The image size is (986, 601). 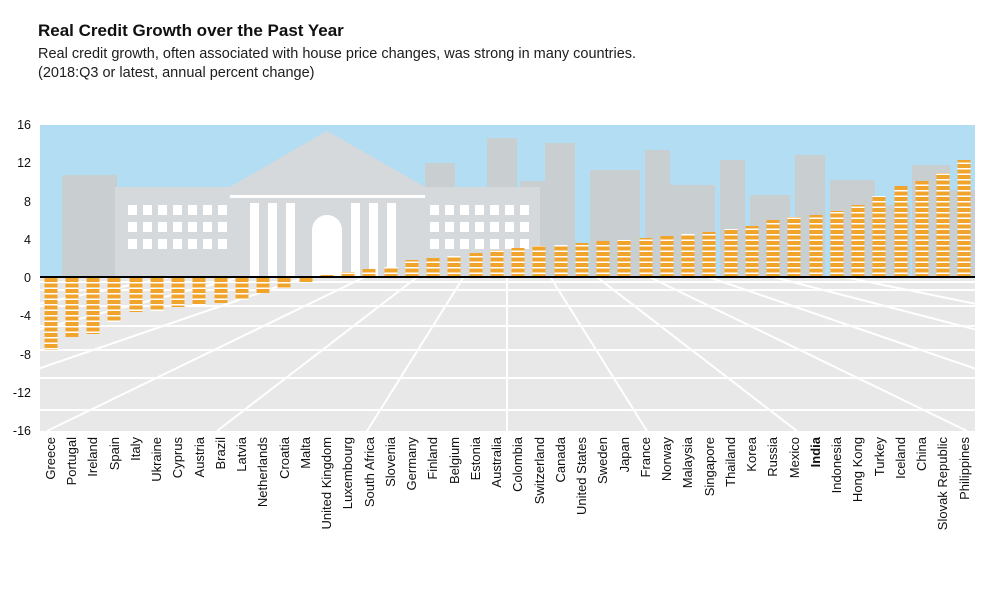 What do you see at coordinates (731, 253) in the screenshot?
I see `bar-thailand` at bounding box center [731, 253].